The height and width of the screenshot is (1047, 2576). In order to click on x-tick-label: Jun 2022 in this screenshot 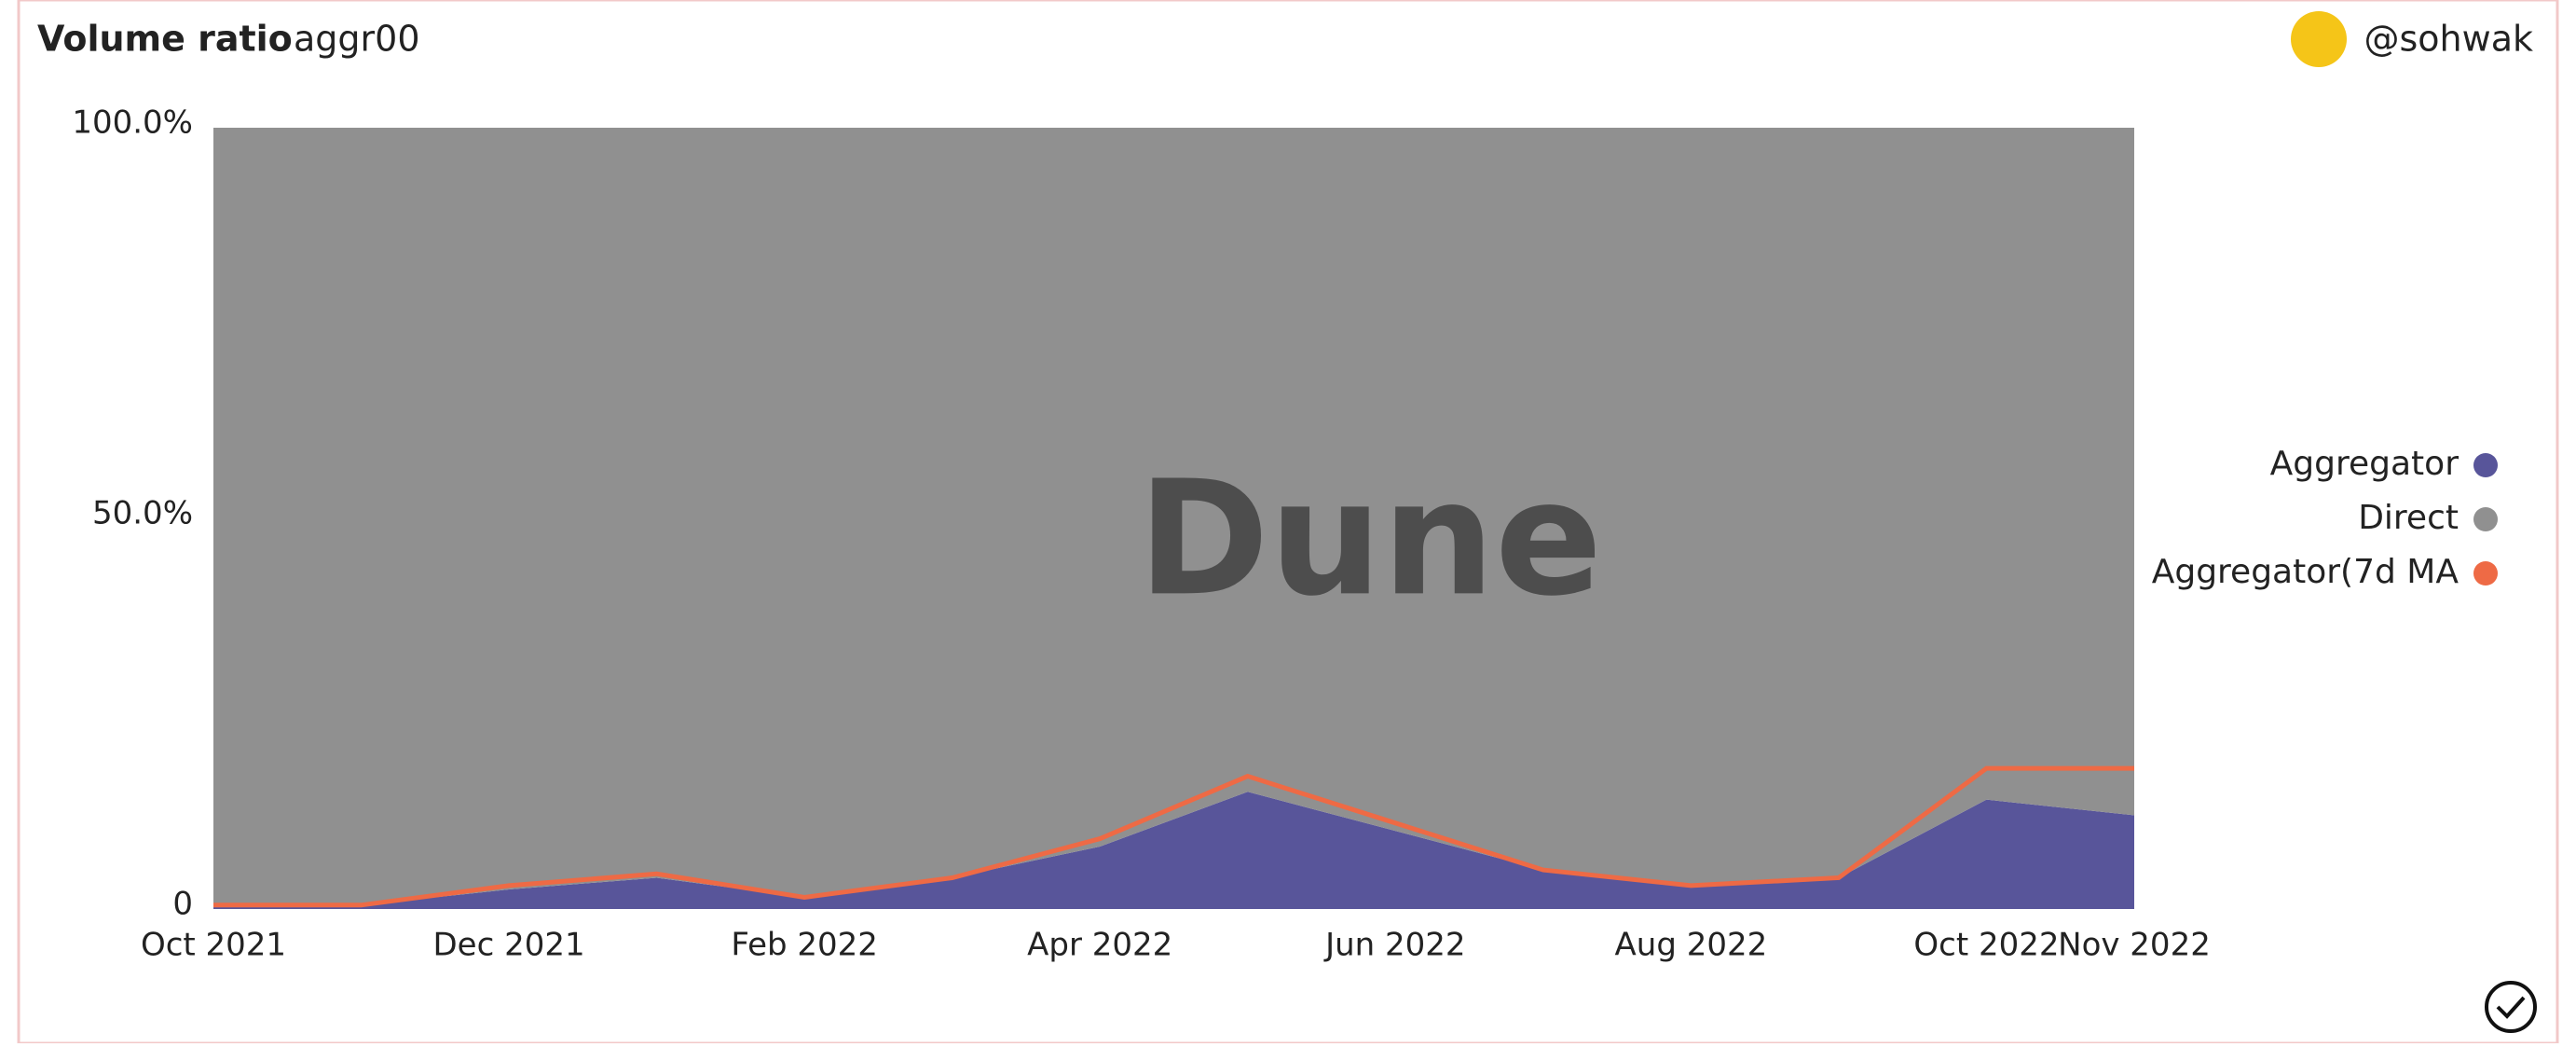, I will do `click(1394, 945)`.